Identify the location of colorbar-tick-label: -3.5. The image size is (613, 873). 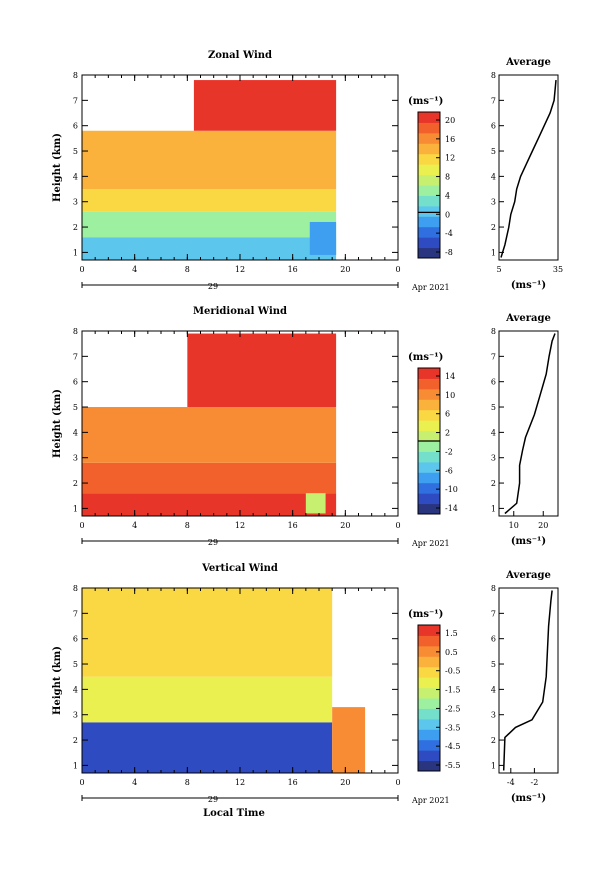
(452, 727).